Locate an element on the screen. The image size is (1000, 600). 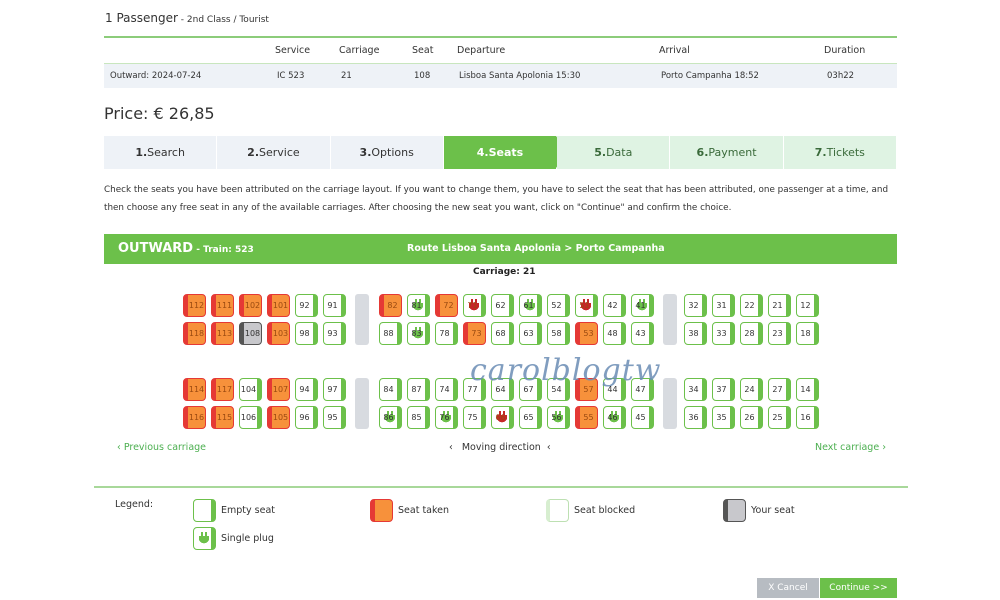
seat-48: 48 is located at coordinates (614, 333).